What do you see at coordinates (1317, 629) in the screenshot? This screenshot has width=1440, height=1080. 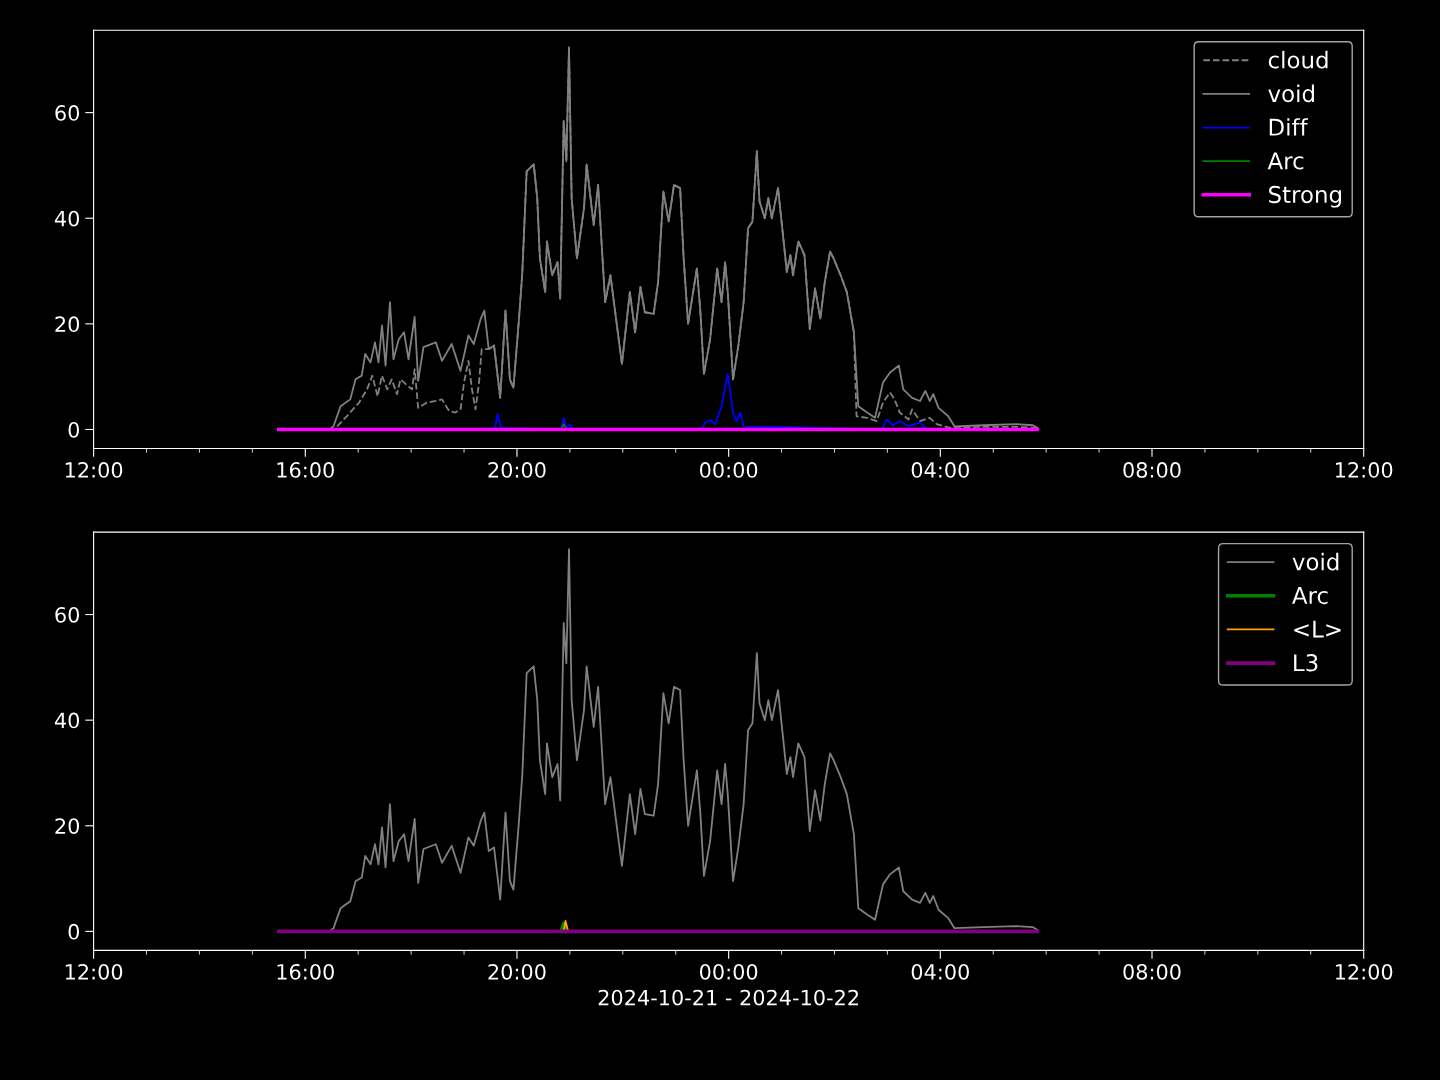 I see `legend-label: <L>` at bounding box center [1317, 629].